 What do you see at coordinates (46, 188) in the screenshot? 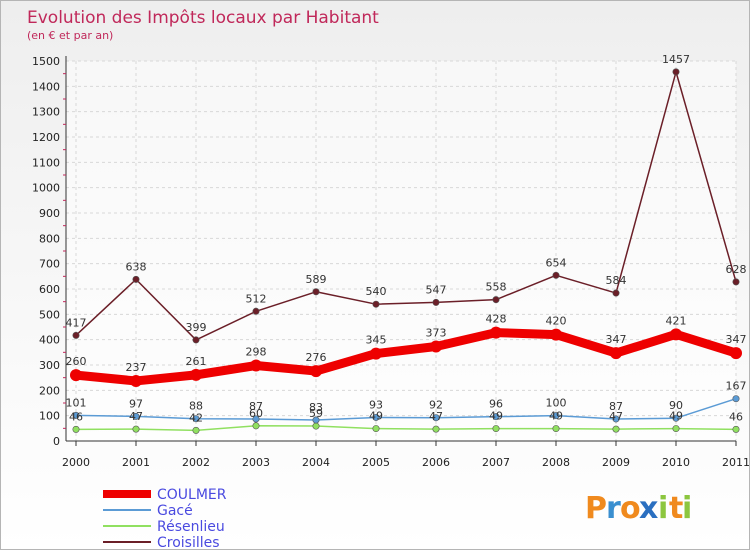
I see `y-tick-label: 1000` at bounding box center [46, 188].